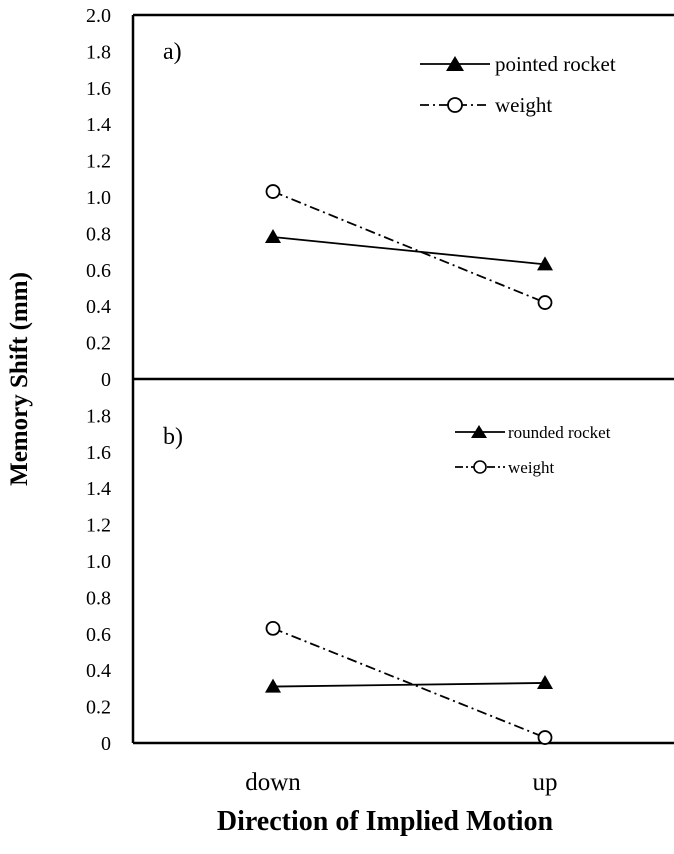 The height and width of the screenshot is (854, 674). What do you see at coordinates (559, 432) in the screenshot?
I see `legend-b-rounded-rocket-label: rounded rocket` at bounding box center [559, 432].